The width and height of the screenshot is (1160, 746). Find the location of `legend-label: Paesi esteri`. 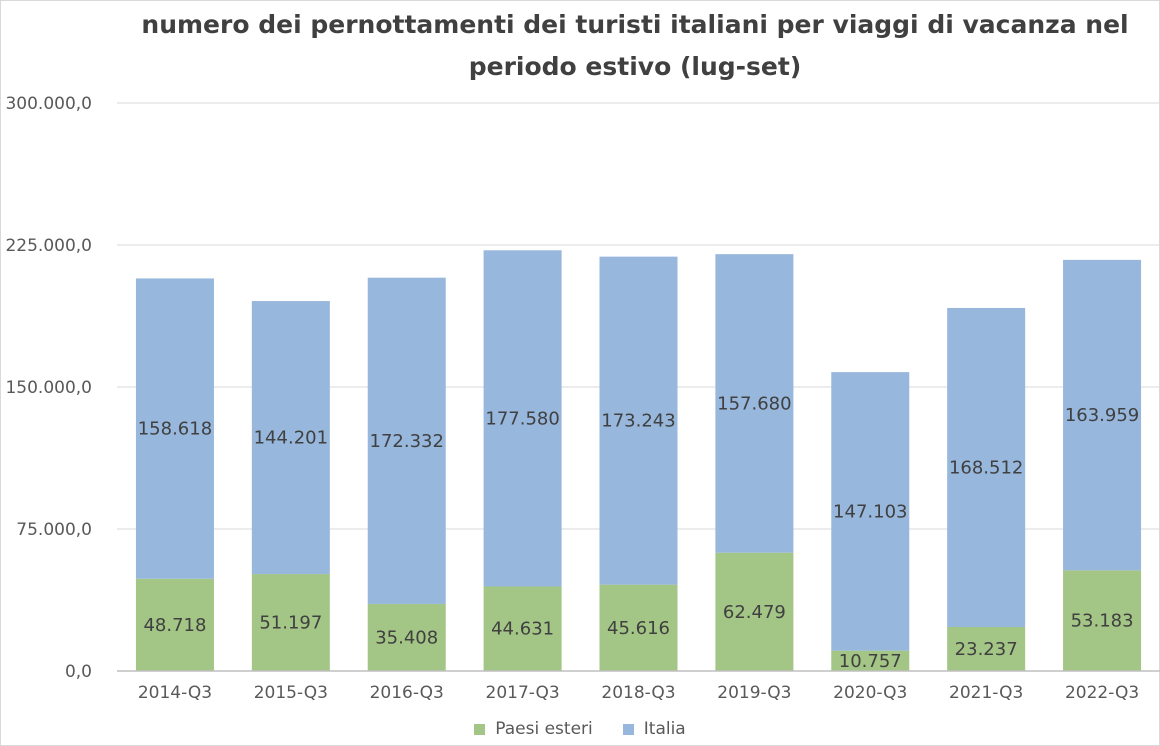

legend-label: Paesi esteri is located at coordinates (544, 729).